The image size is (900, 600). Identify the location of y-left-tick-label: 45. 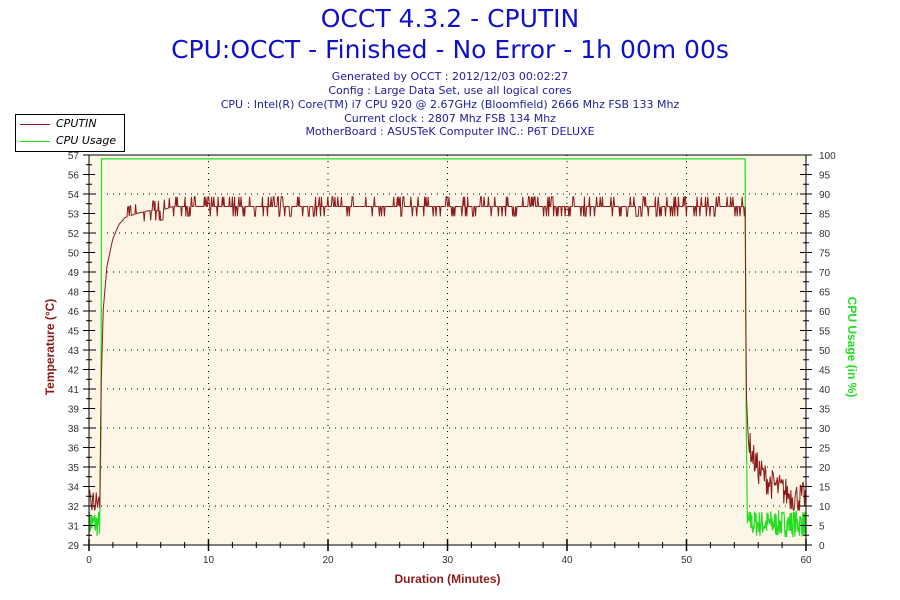
(74, 332).